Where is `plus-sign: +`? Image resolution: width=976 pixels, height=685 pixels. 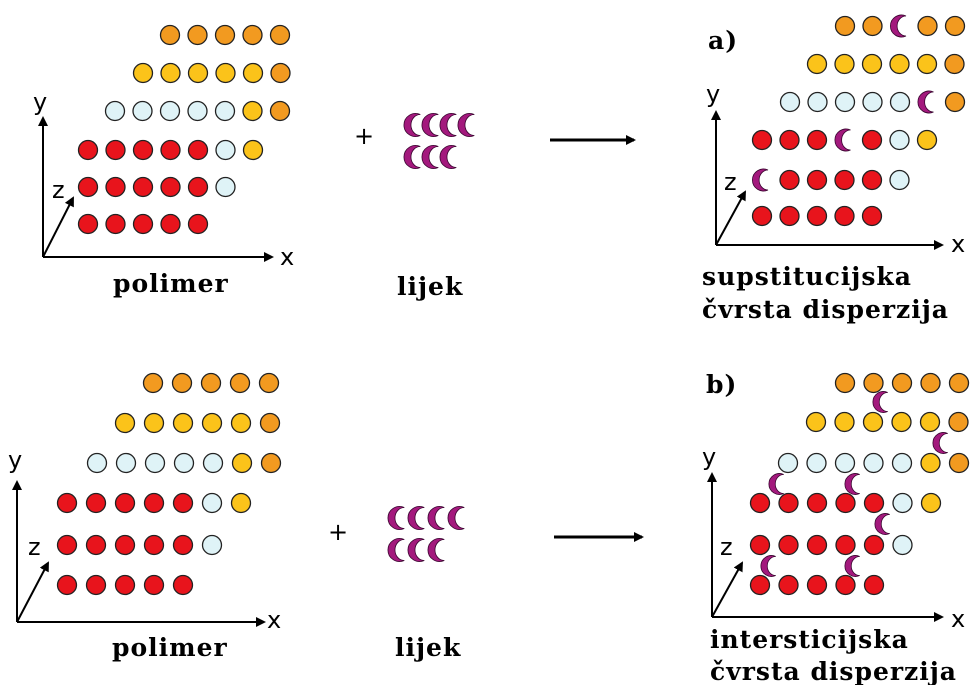
plus-sign: + is located at coordinates (364, 136).